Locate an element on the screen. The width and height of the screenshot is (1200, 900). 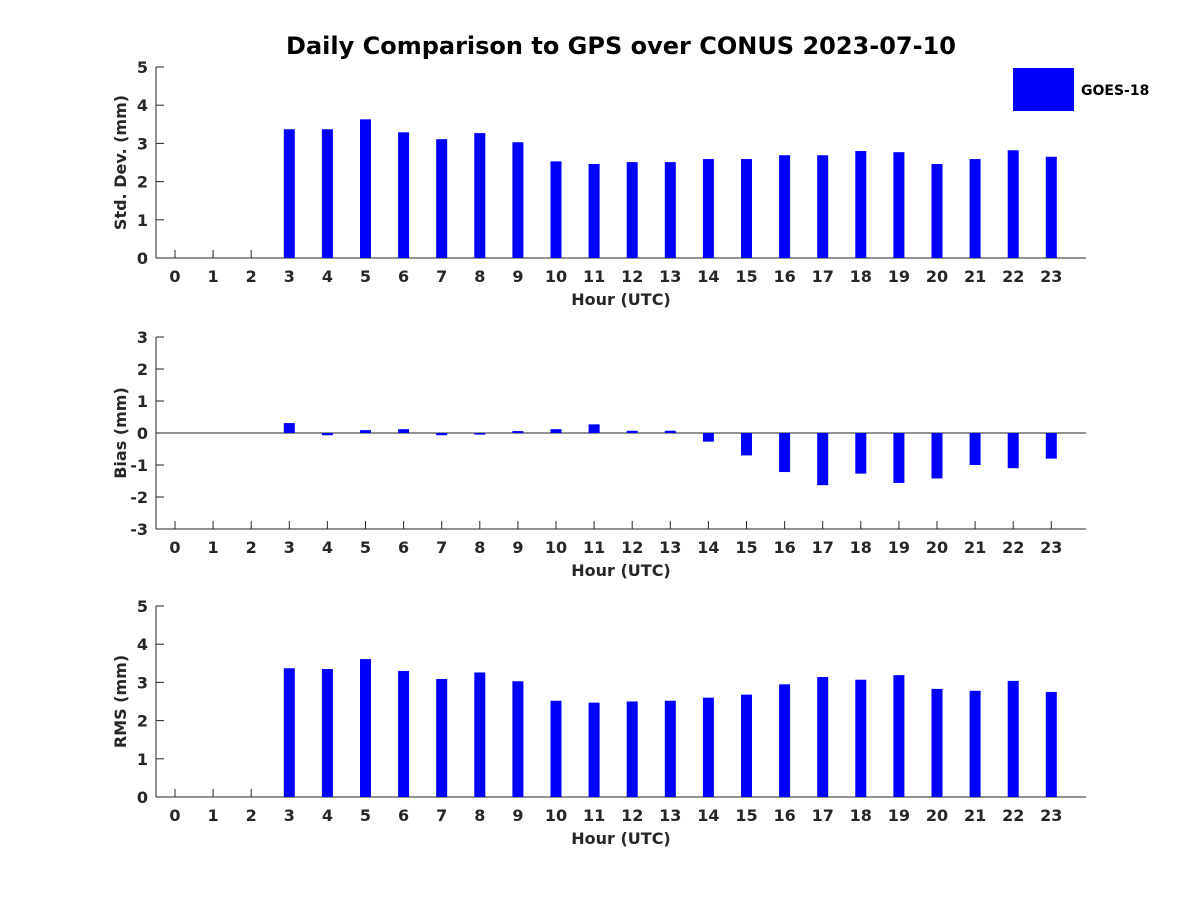
x-tick-label: 6 is located at coordinates (403, 547).